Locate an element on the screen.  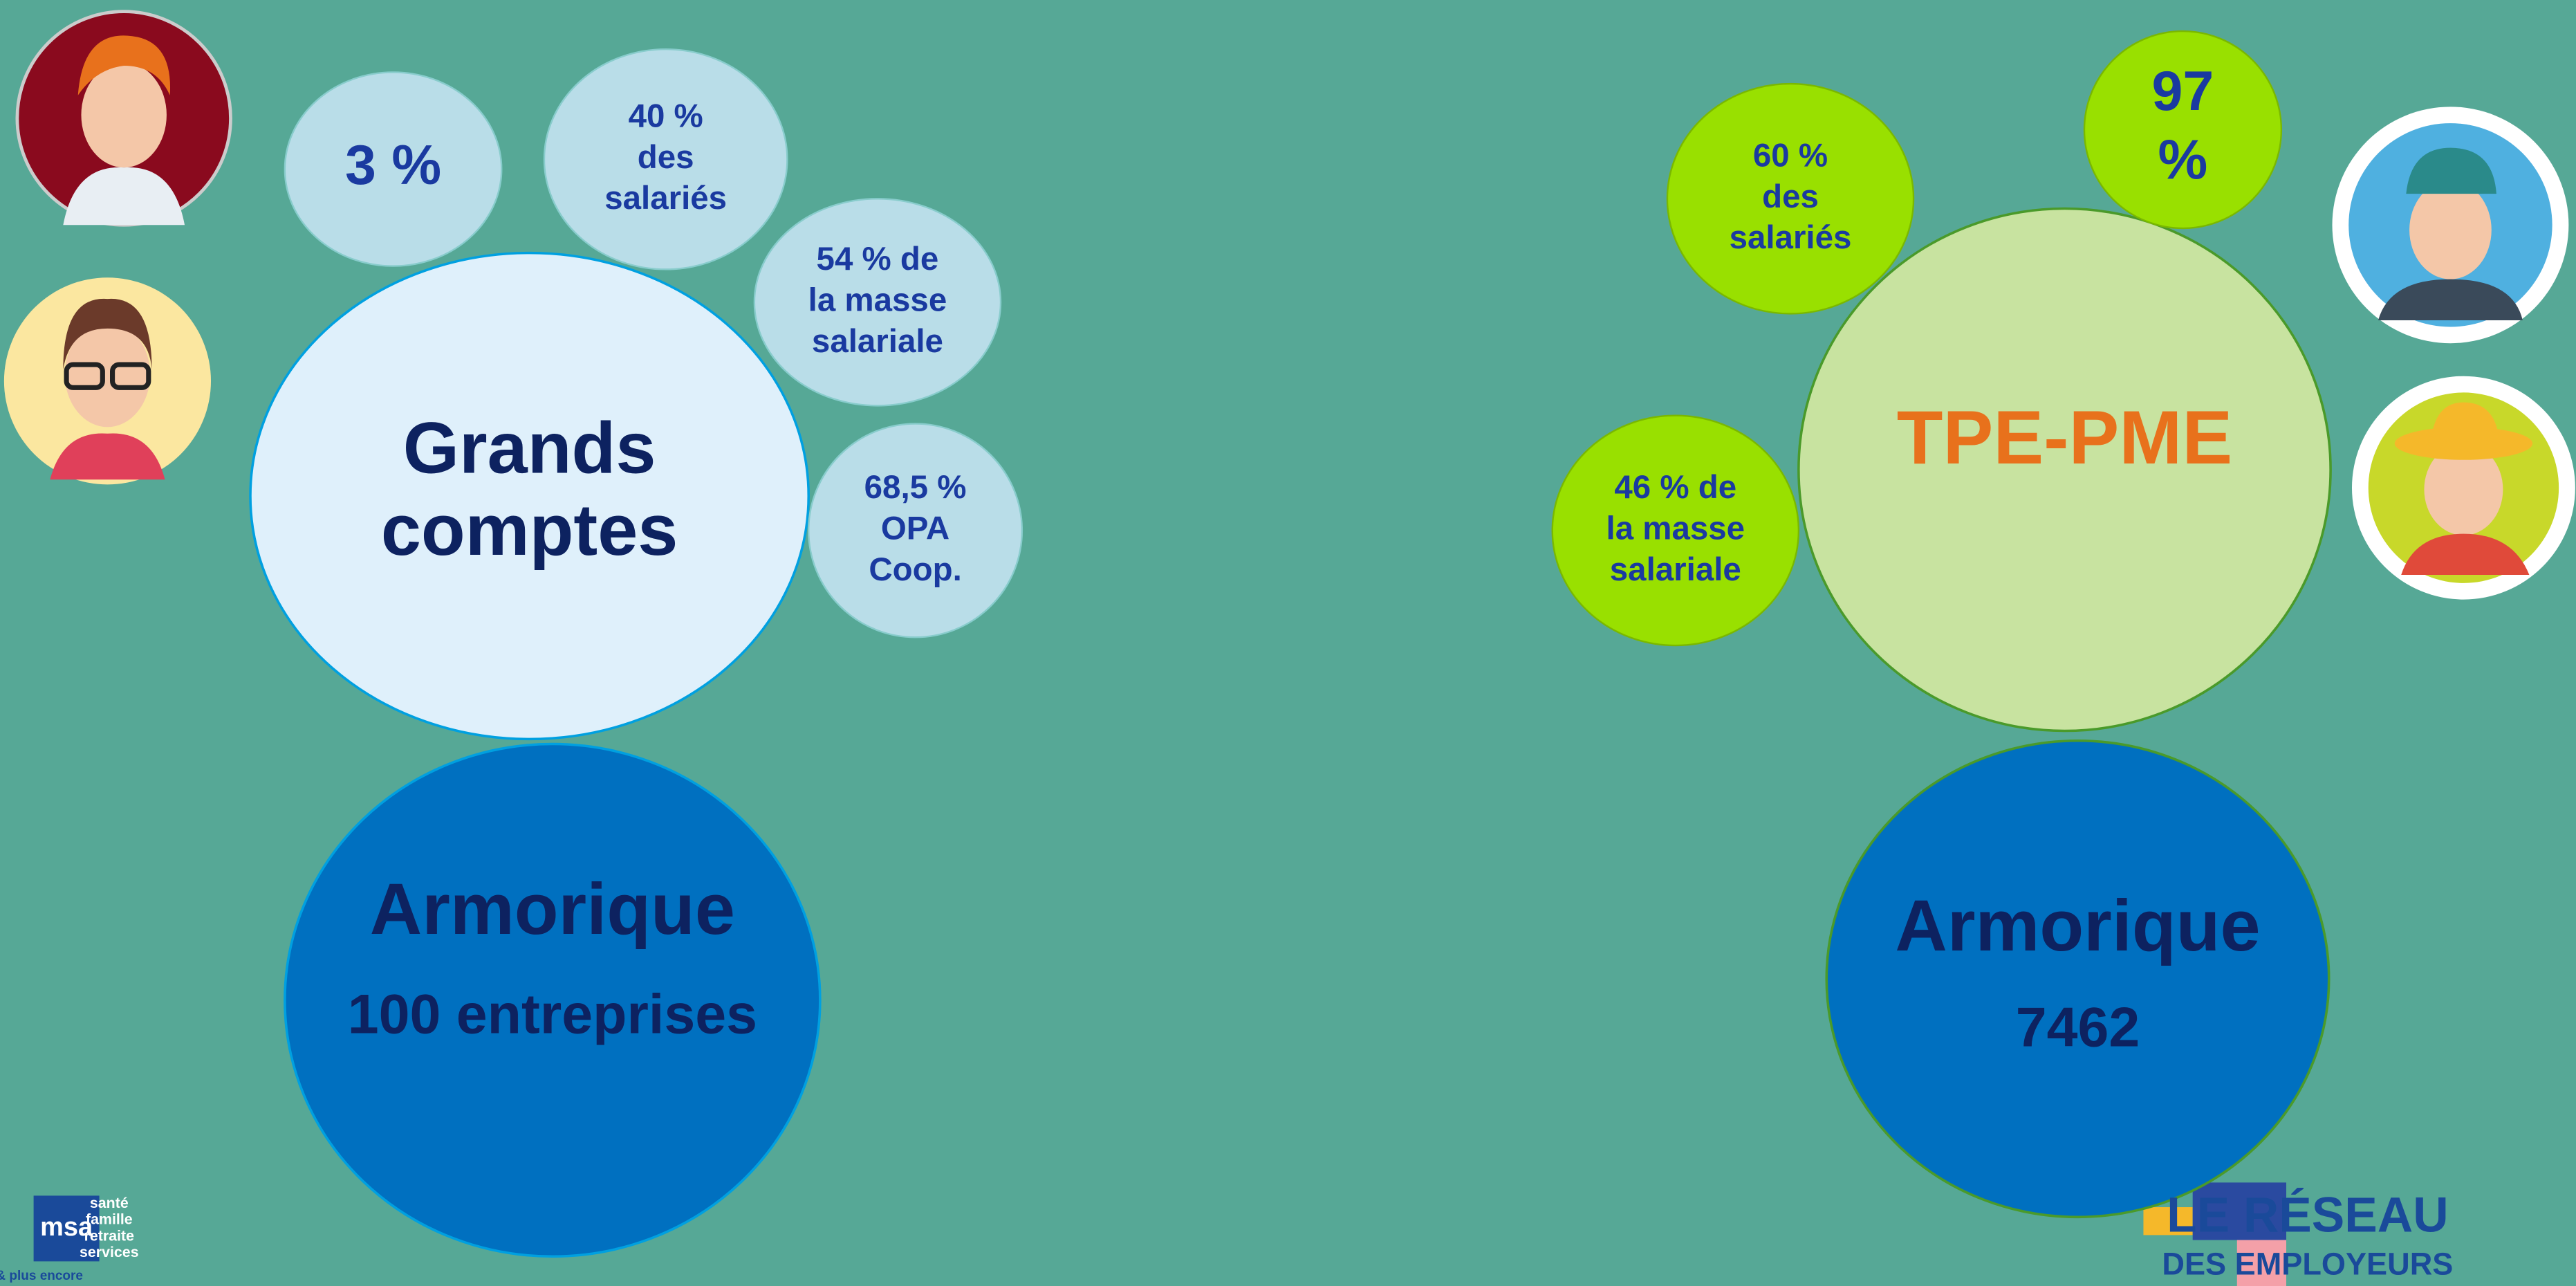
stat-text: 46 % de is located at coordinates (1675, 487).